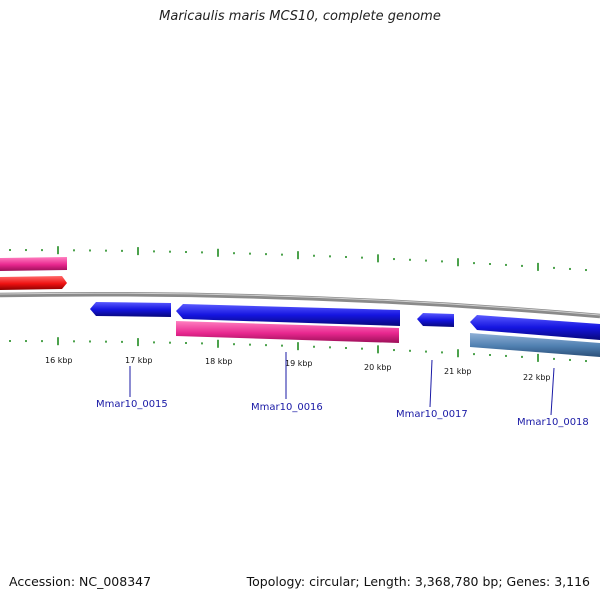  What do you see at coordinates (378, 367) in the screenshot?
I see `scale-label-20kbp: 20 kbp` at bounding box center [378, 367].